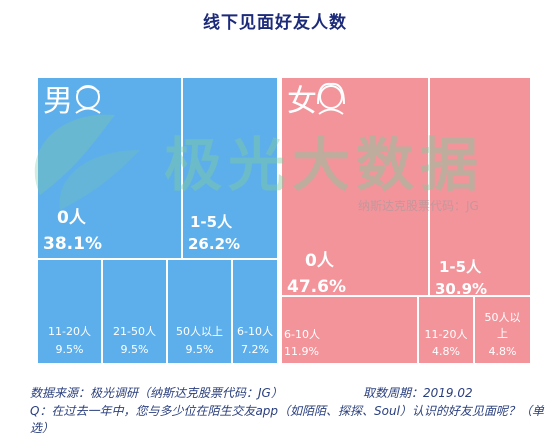 This screenshot has width=550, height=443. Describe the element at coordinates (275, 23) in the screenshot. I see `chart-title: 线下见面好友人数` at that location.